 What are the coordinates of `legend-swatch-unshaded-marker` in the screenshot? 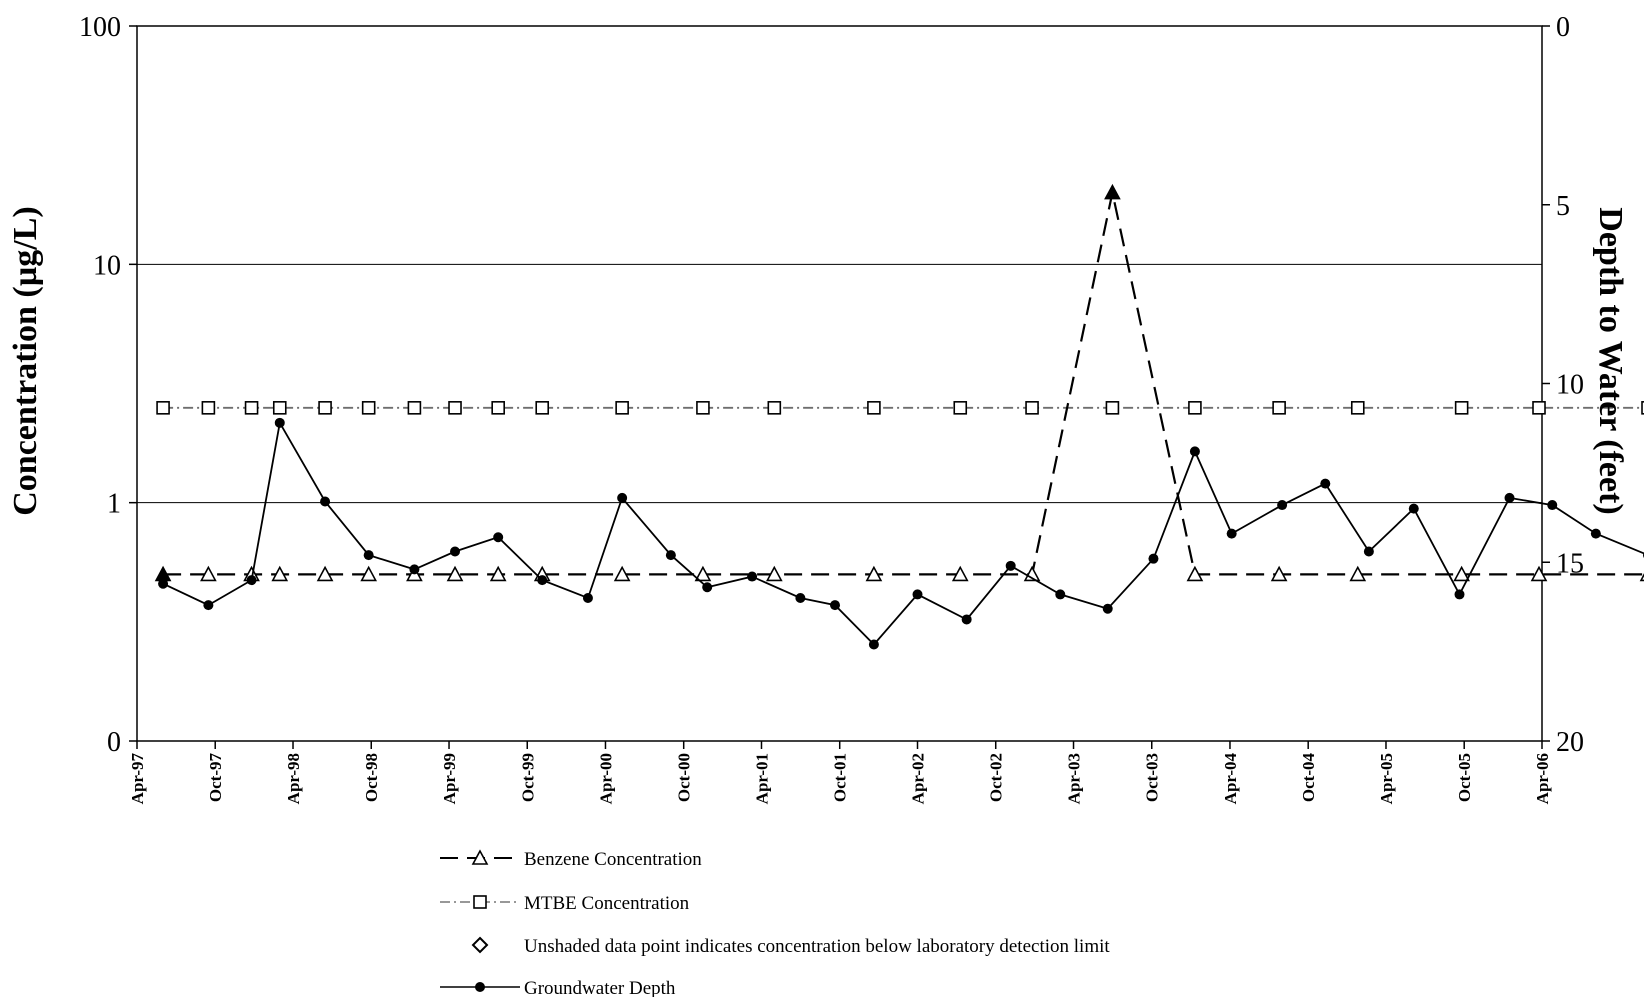 It's located at (480, 945).